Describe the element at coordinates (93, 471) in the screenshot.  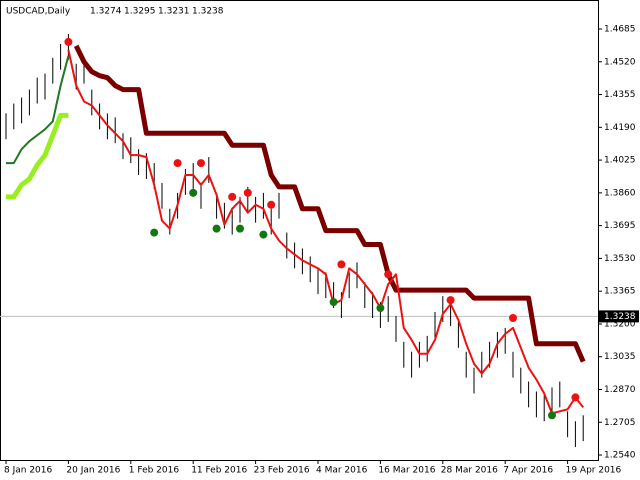
I see `x-tick-label: 20 Jan 2016` at that location.